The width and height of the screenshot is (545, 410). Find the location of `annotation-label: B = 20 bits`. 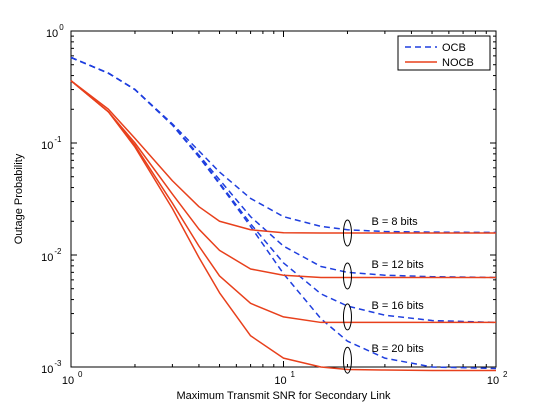

annotation-label: B = 20 bits is located at coordinates (397, 349).